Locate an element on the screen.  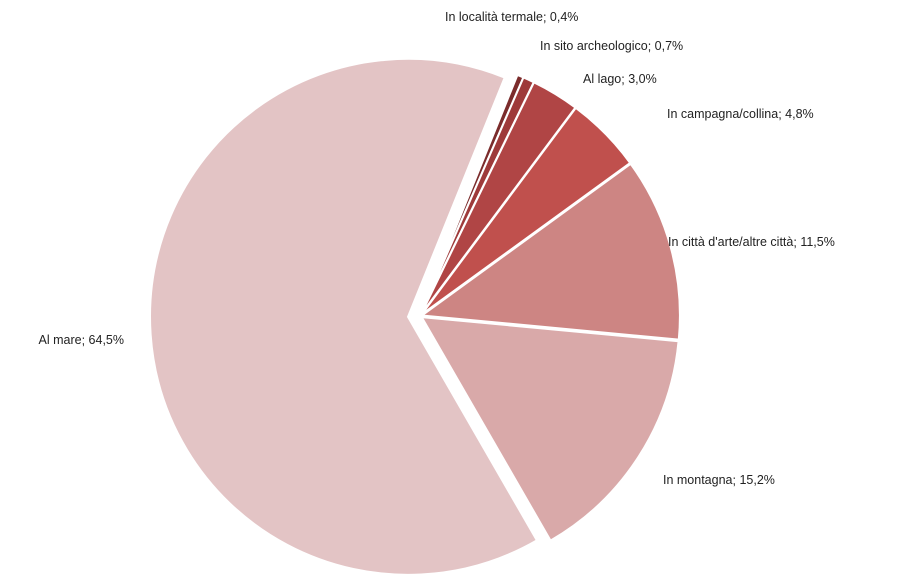
slice-label: In montagna; 15,2% is located at coordinates (719, 480).